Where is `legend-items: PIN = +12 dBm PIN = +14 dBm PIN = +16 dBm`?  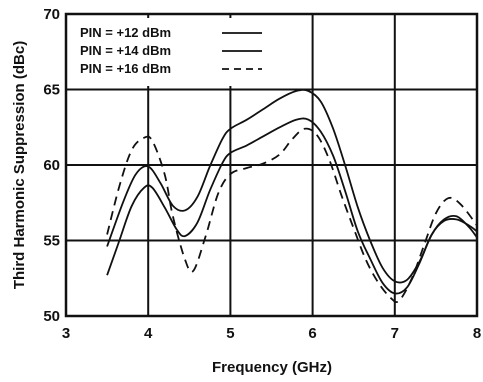
legend-items: PIN = +12 dBm PIN = +14 dBm PIN = +16 dBm is located at coordinates (171, 50).